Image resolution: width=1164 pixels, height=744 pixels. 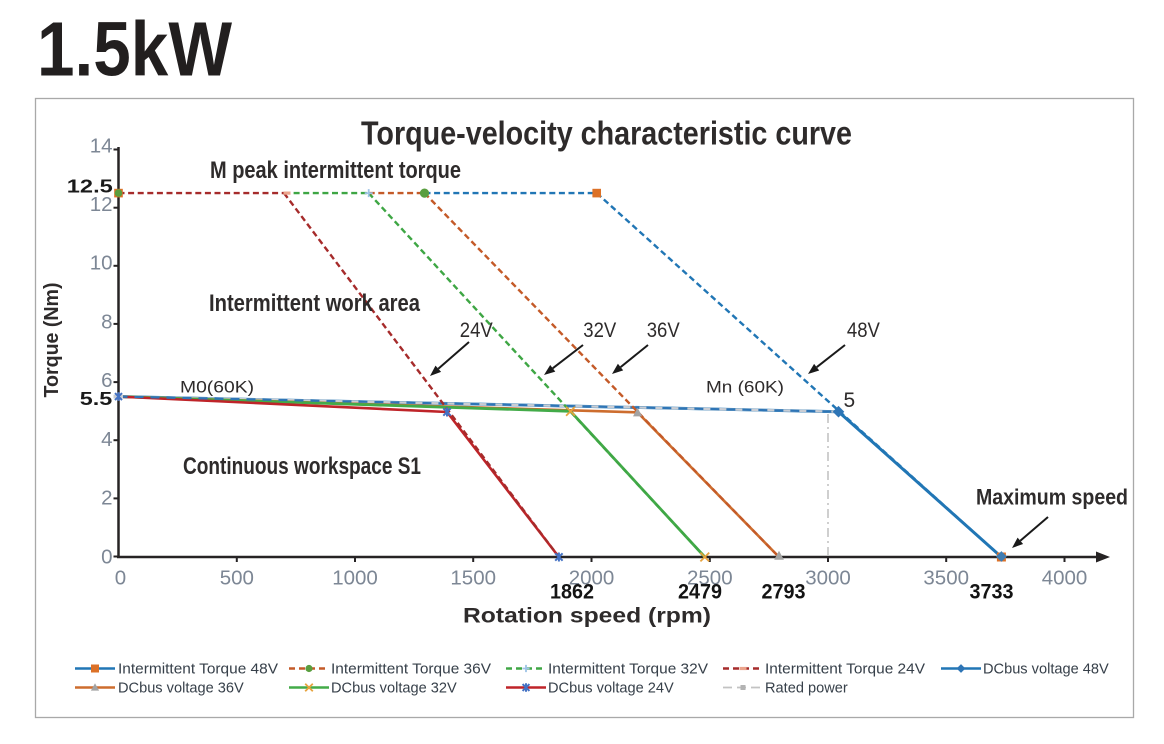 What do you see at coordinates (828, 578) in the screenshot?
I see `svg-text: 3000` at bounding box center [828, 578].